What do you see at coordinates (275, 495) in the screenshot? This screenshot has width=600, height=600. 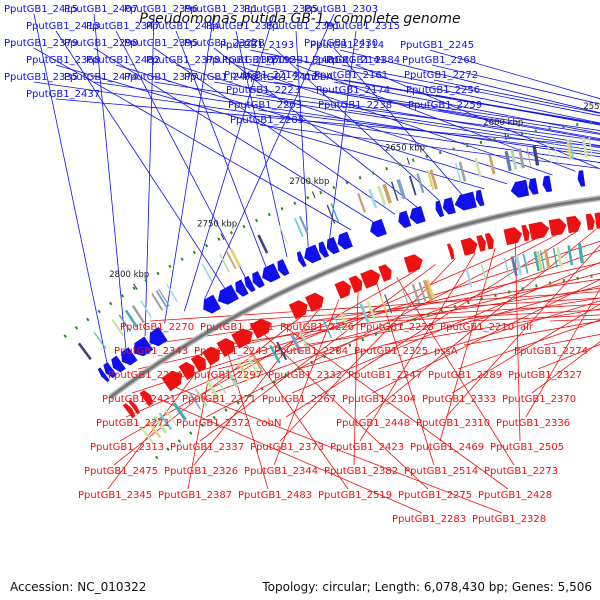 I see `gene-label: PputGB1_2483` at bounding box center [275, 495].